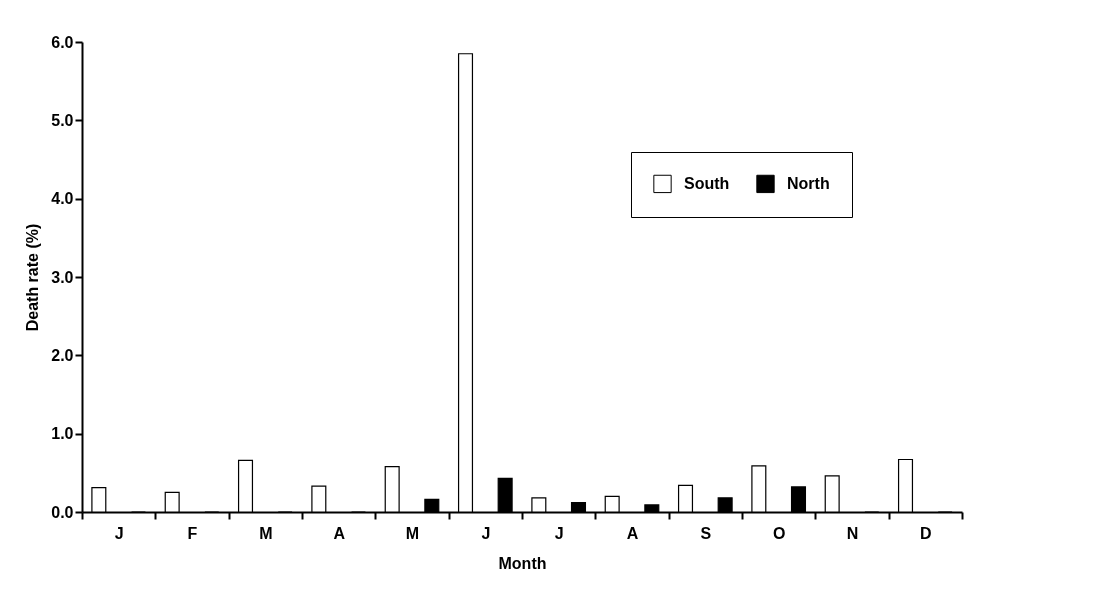 This screenshot has height=608, width=1101. What do you see at coordinates (62, 120) in the screenshot?
I see `y-tick-label: 5.0` at bounding box center [62, 120].